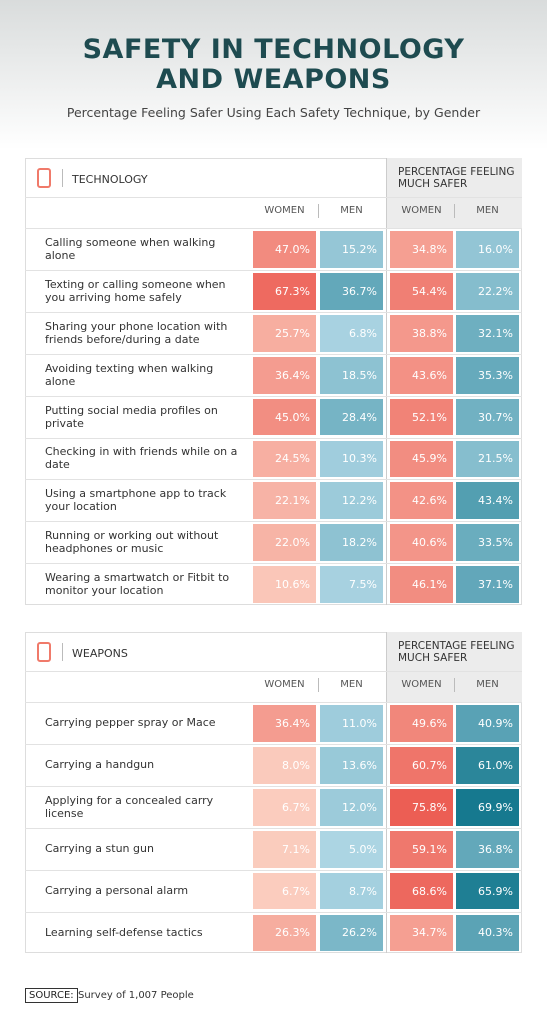  What do you see at coordinates (284, 891) in the screenshot?
I see `cell: 6.7%` at bounding box center [284, 891].